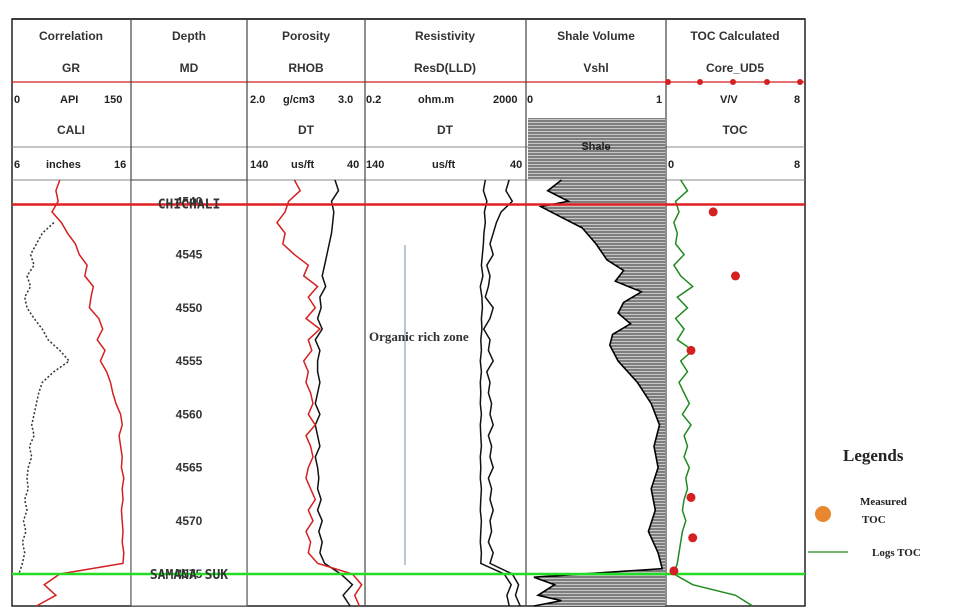 The width and height of the screenshot is (963, 612). I want to click on depth-tick-4545: 4545, so click(189, 255).